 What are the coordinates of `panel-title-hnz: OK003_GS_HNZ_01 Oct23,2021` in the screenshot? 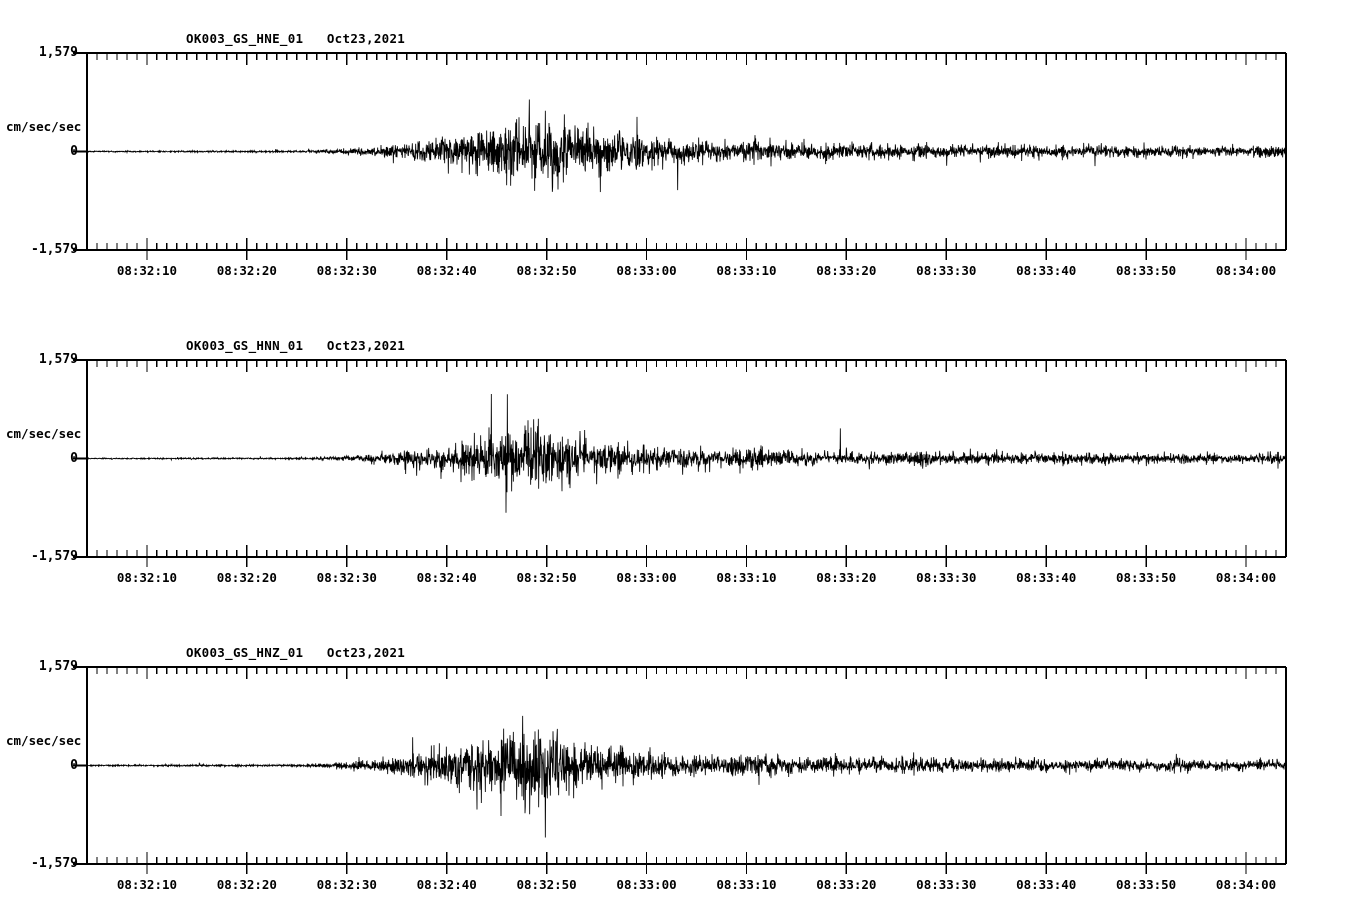 It's located at (296, 652).